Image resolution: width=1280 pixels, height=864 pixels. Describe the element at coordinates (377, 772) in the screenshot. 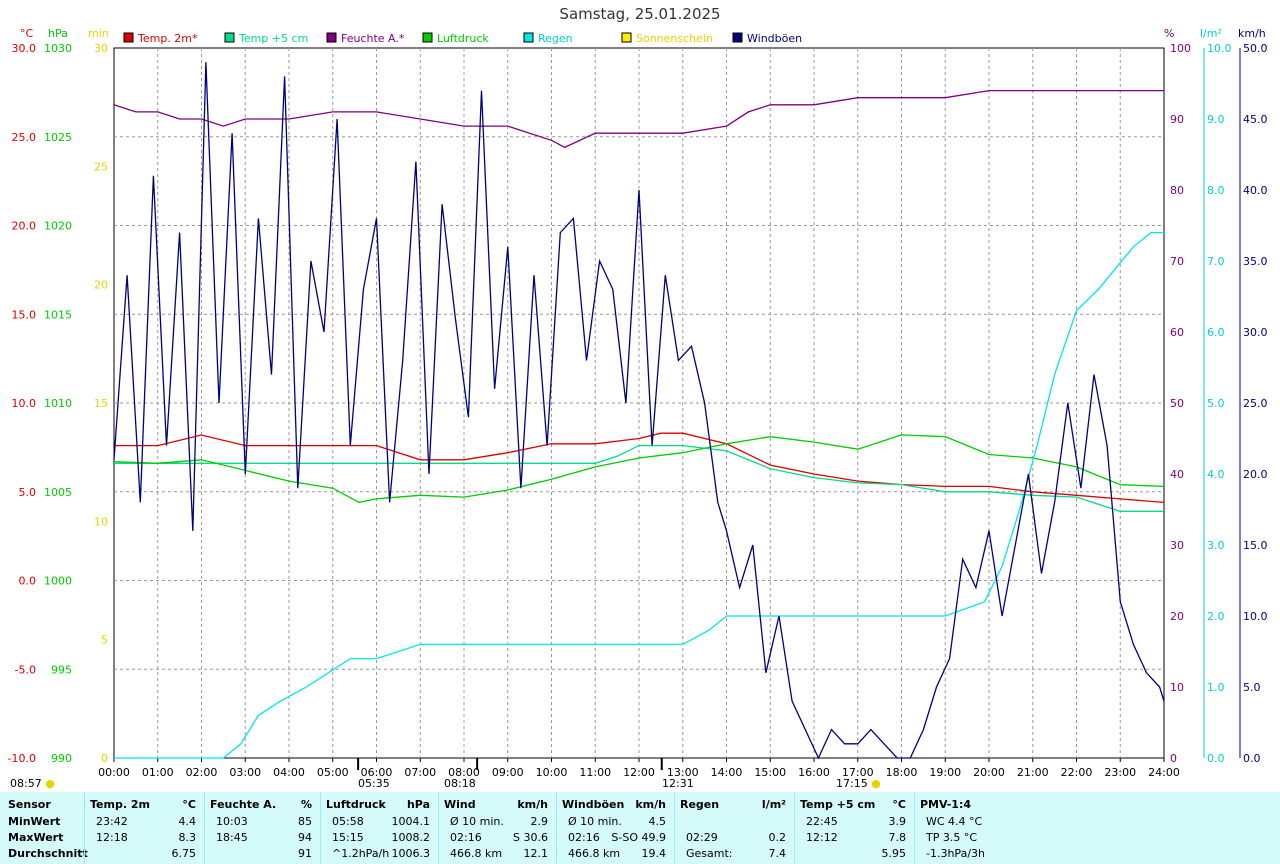

I see `x-tick-label: 06:00` at that location.